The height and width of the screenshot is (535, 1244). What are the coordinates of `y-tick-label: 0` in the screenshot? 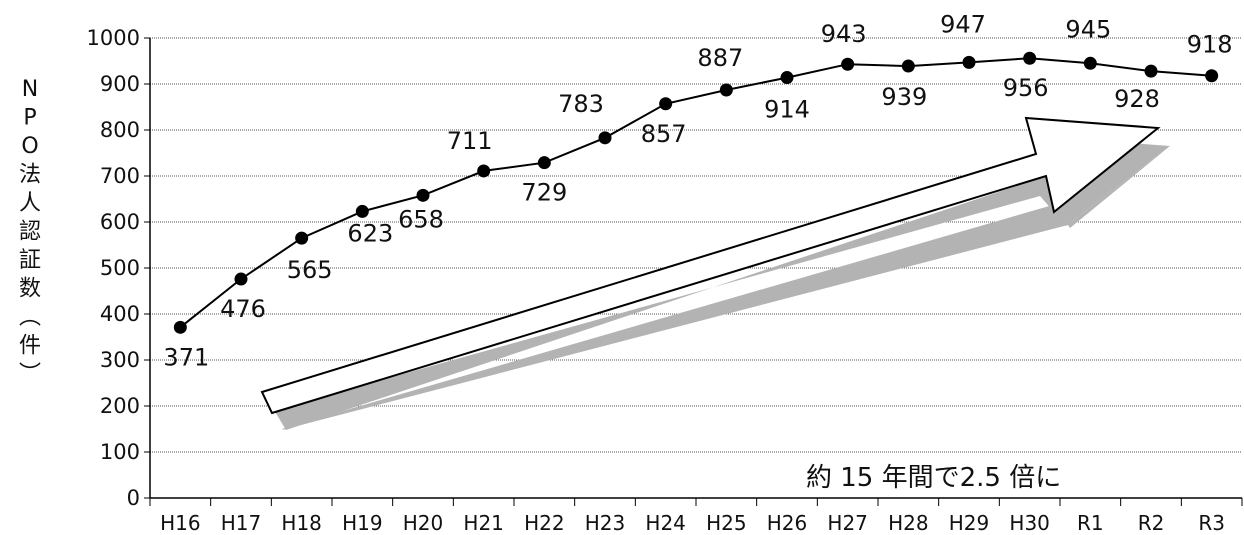 It's located at (133, 498).